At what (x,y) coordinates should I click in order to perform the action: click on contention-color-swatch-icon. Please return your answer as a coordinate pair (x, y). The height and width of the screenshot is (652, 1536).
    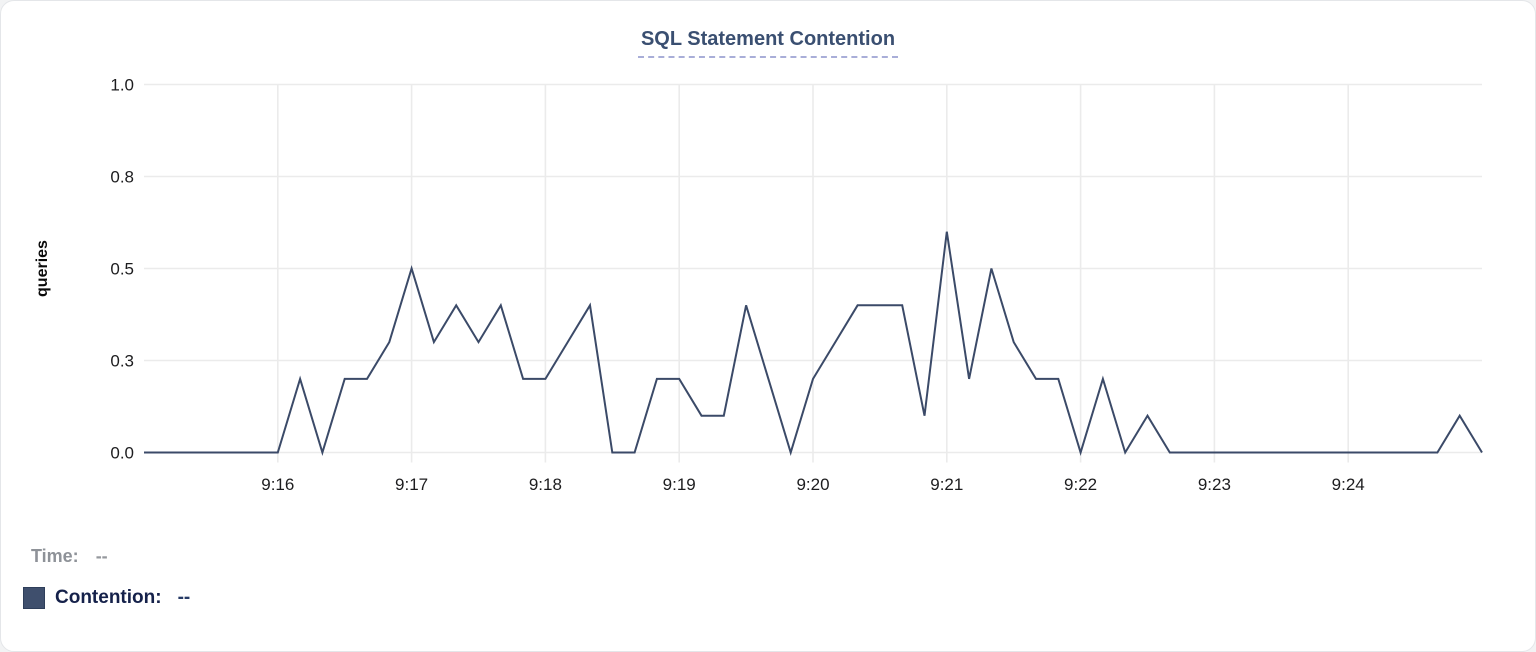
    Looking at the image, I should click on (34, 598).